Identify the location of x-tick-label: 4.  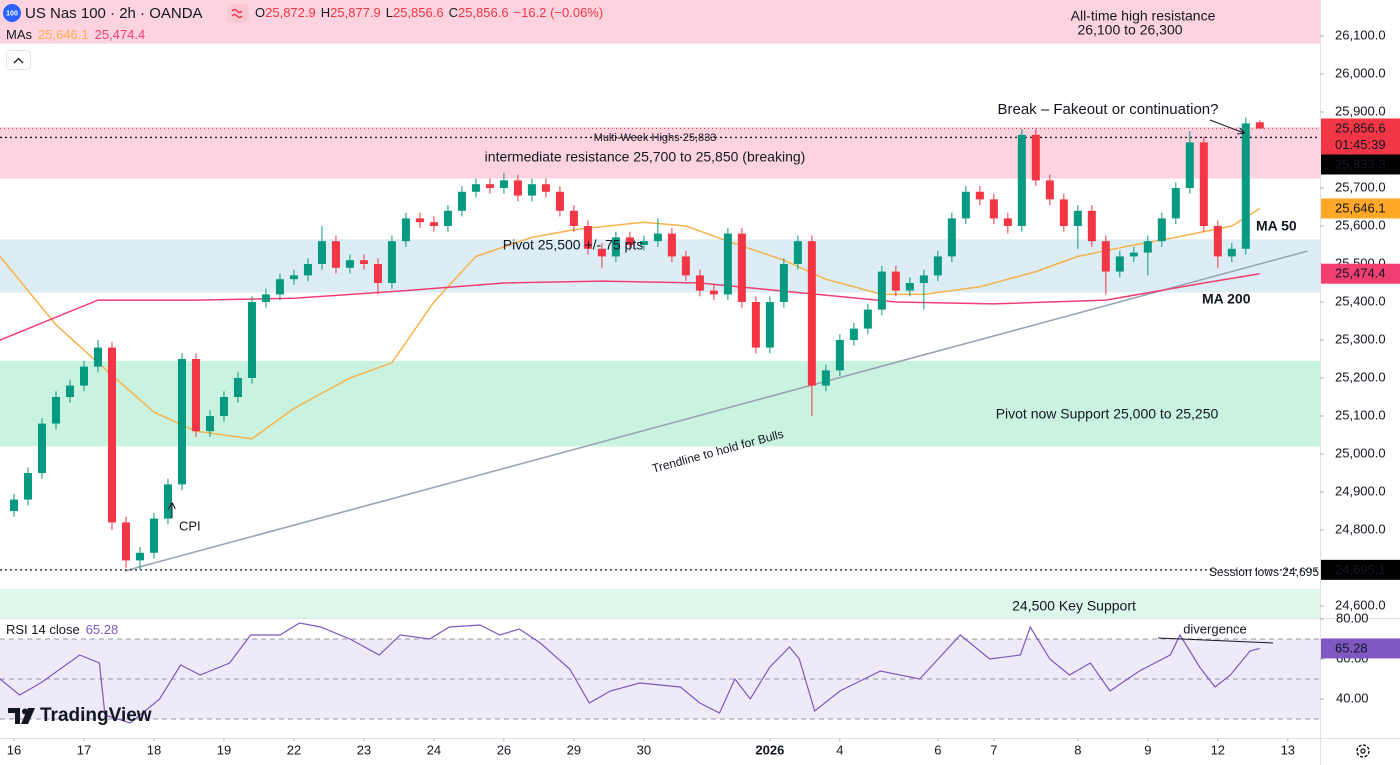
(839, 749).